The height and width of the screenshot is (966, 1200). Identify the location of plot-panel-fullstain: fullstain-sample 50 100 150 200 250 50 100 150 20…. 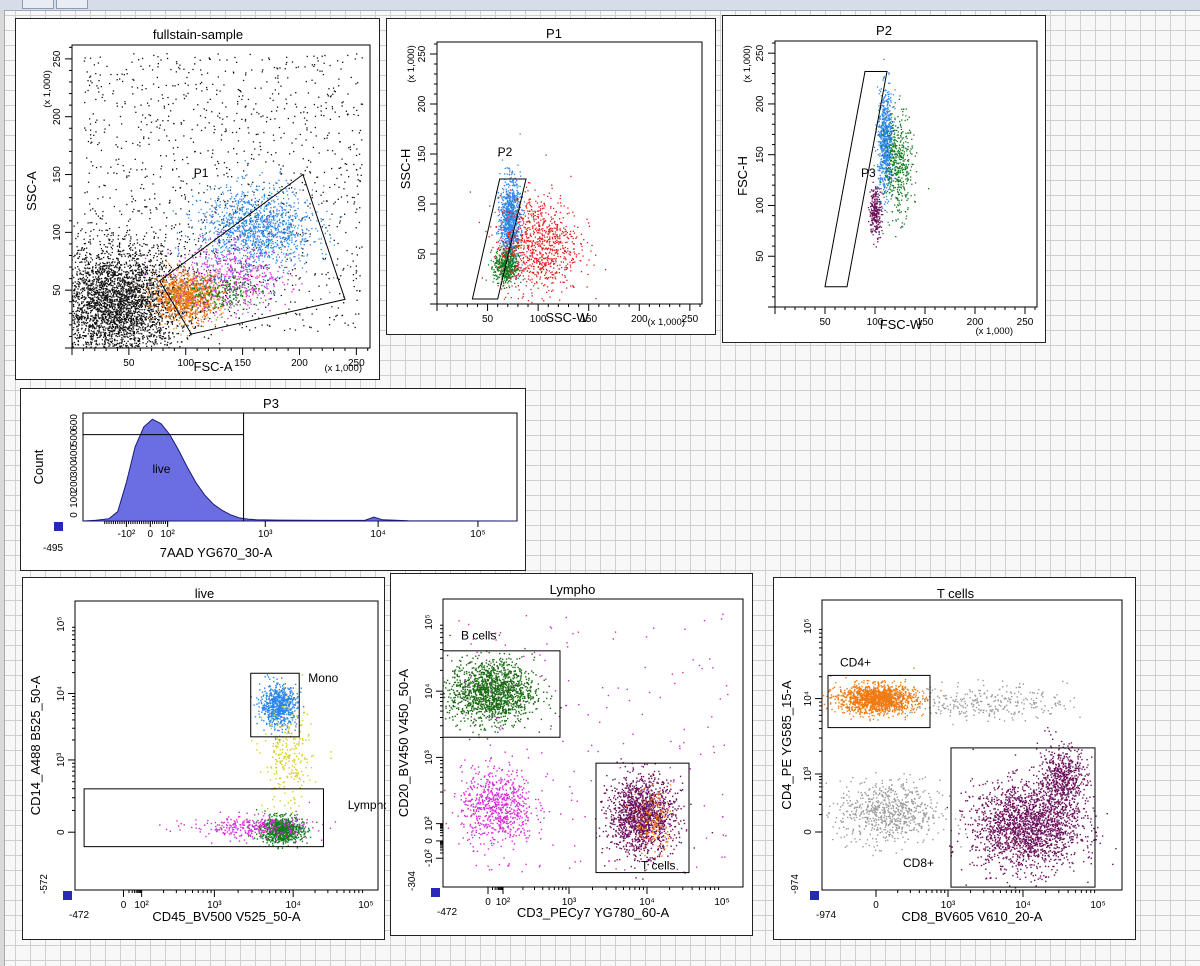
(197, 199).